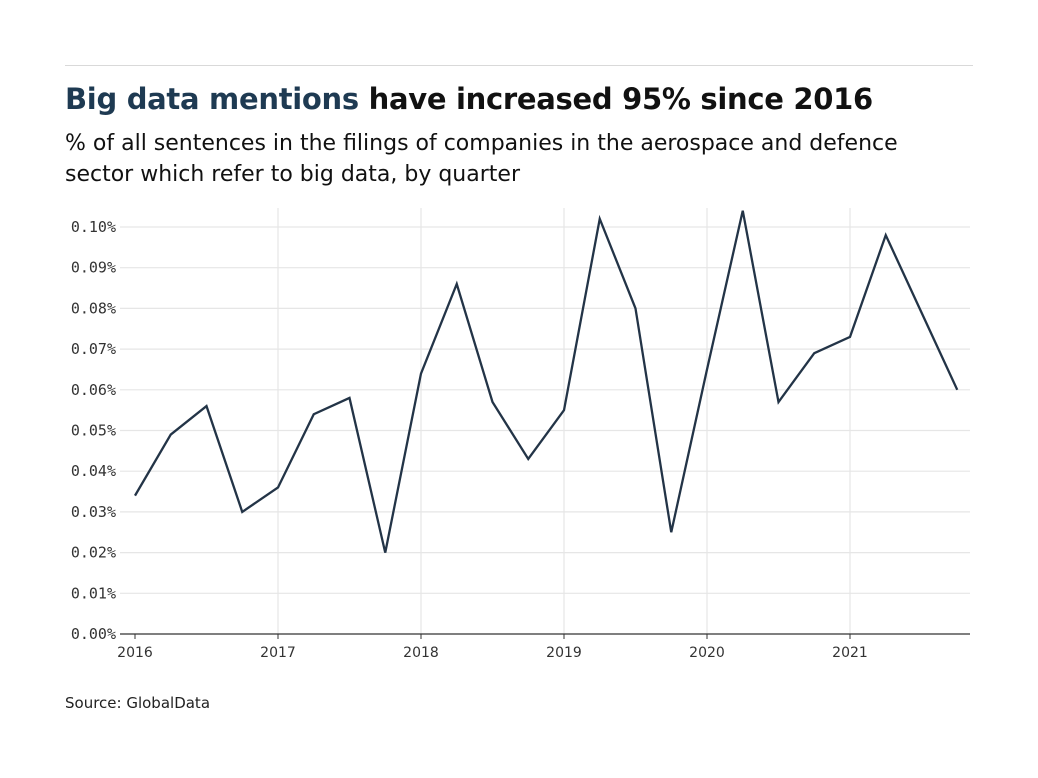  What do you see at coordinates (93, 471) in the screenshot?
I see `y-tick-label: 0.04%` at bounding box center [93, 471].